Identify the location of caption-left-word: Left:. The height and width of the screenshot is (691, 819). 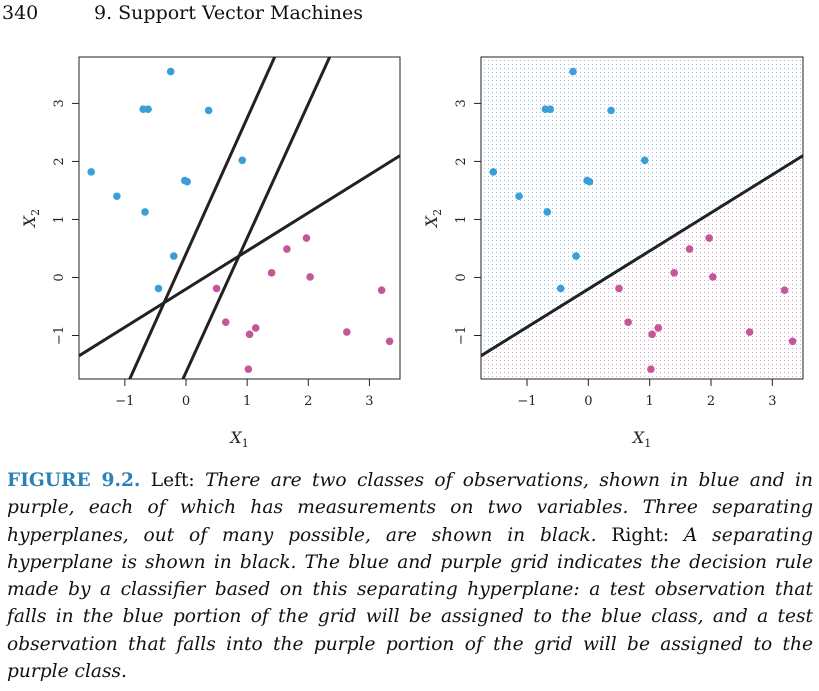
(172, 480).